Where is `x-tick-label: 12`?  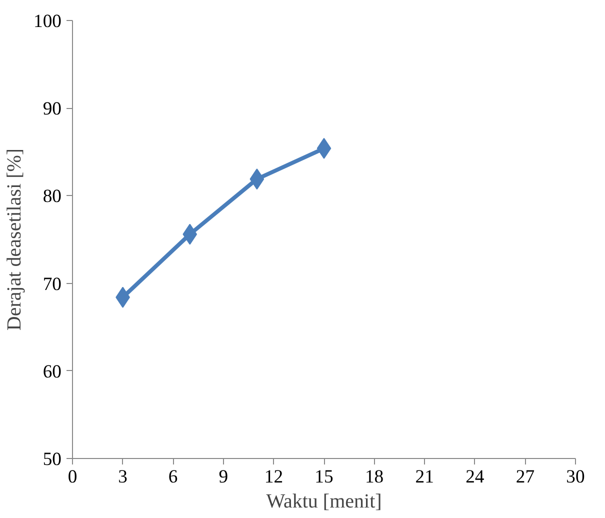 x-tick-label: 12 is located at coordinates (274, 477).